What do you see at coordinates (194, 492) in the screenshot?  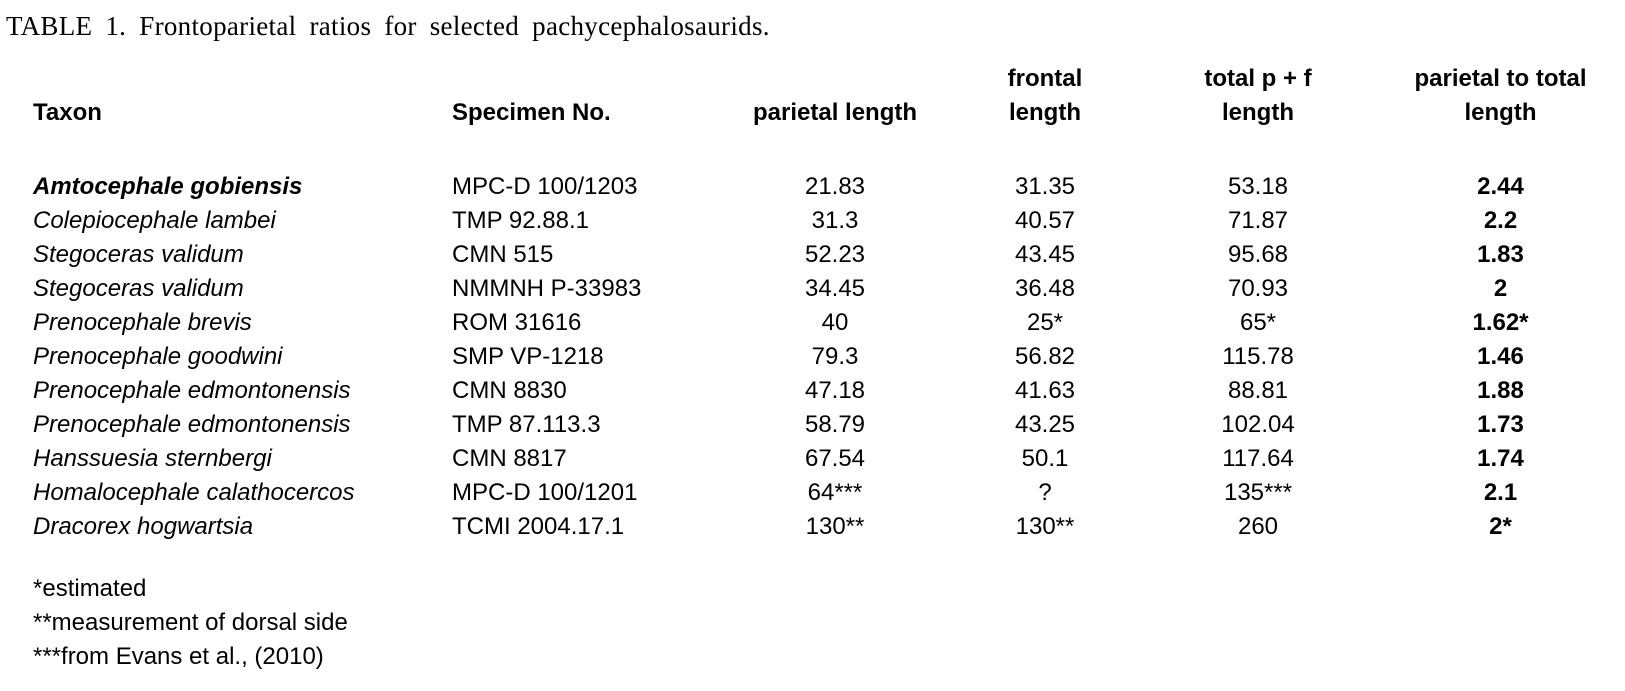 I see `taxon-cell: Homalocephale calathocercos` at bounding box center [194, 492].